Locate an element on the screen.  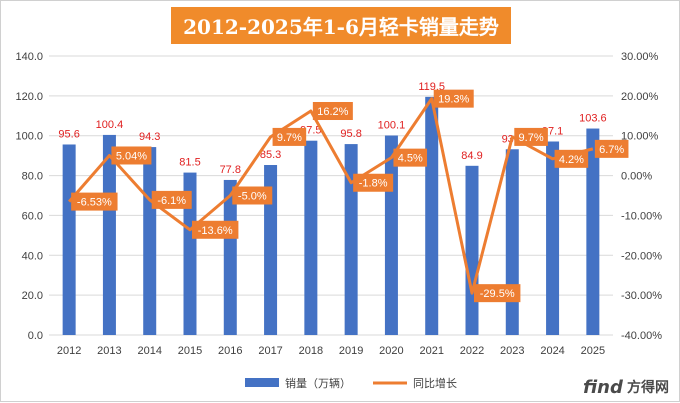
growth-label: -6.53% is located at coordinates (94, 203).